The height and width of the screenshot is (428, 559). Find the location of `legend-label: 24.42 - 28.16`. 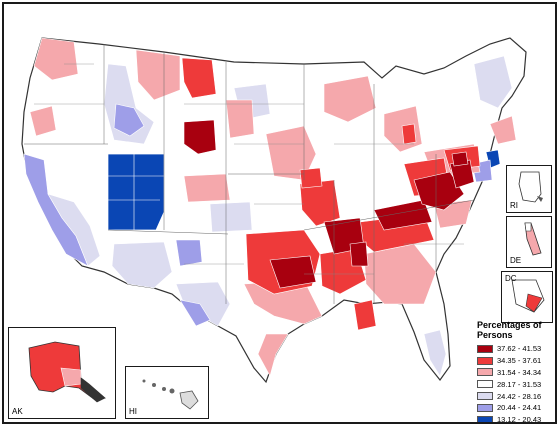

legend-label: 24.42 - 28.16 is located at coordinates (519, 396).